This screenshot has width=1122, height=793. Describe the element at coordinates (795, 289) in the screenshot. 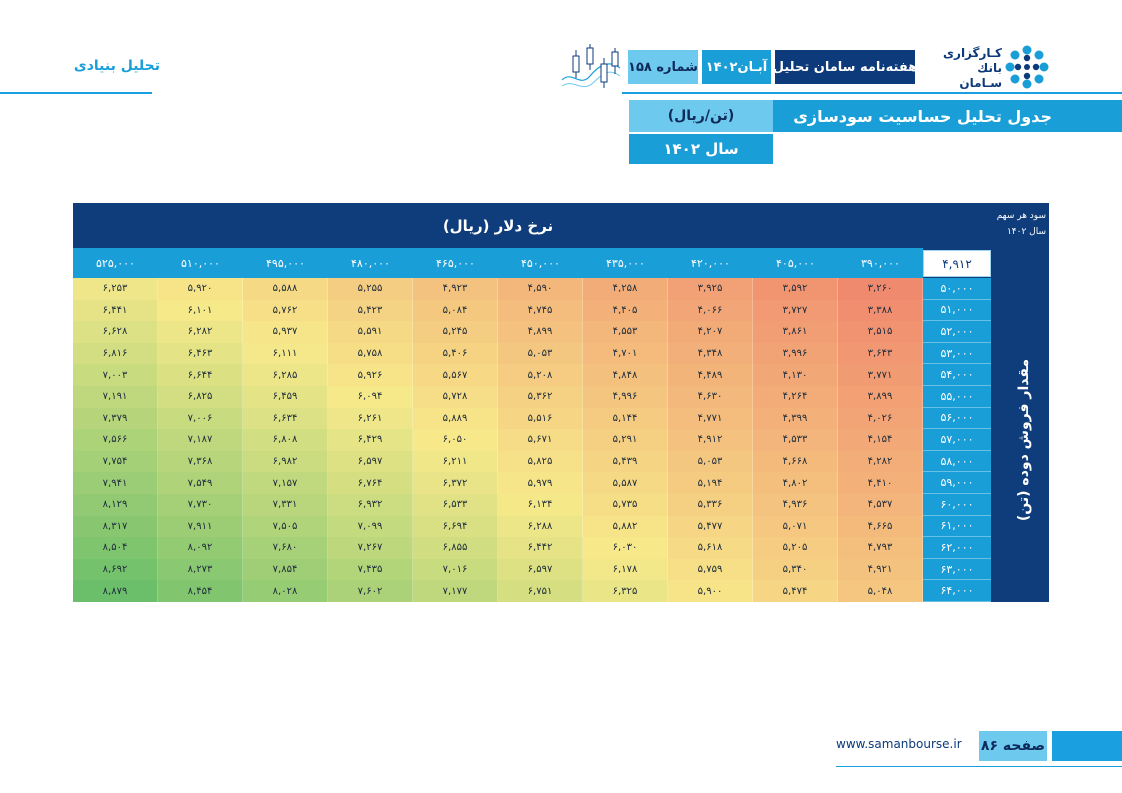

I see `table-cell: ۳,۵۹۲` at that location.